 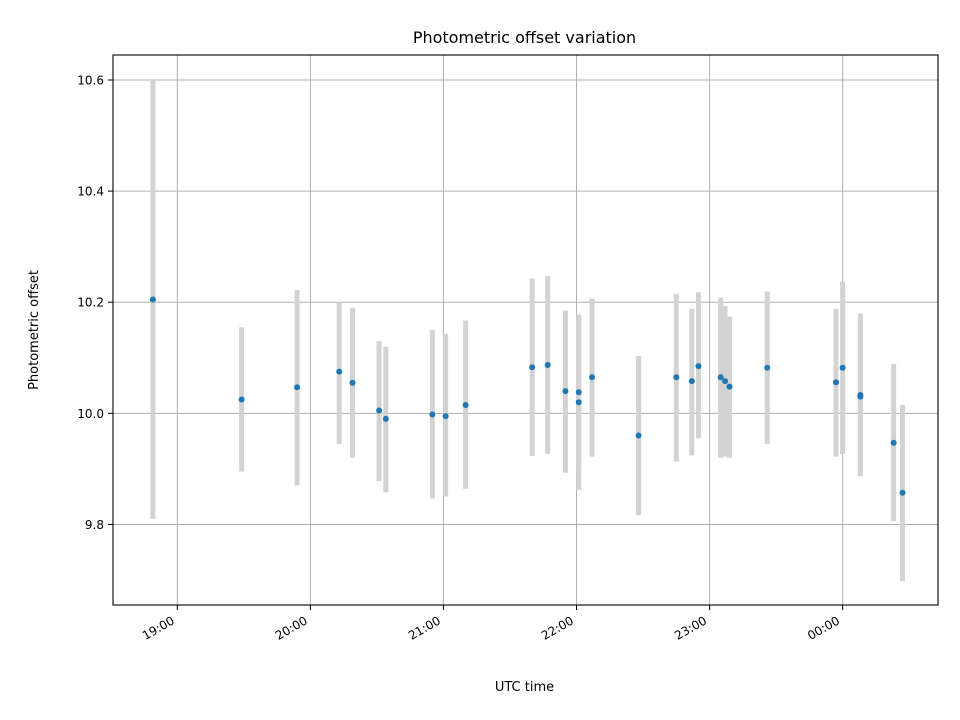 What do you see at coordinates (291, 627) in the screenshot?
I see `x-tick-label: 20:00` at bounding box center [291, 627].